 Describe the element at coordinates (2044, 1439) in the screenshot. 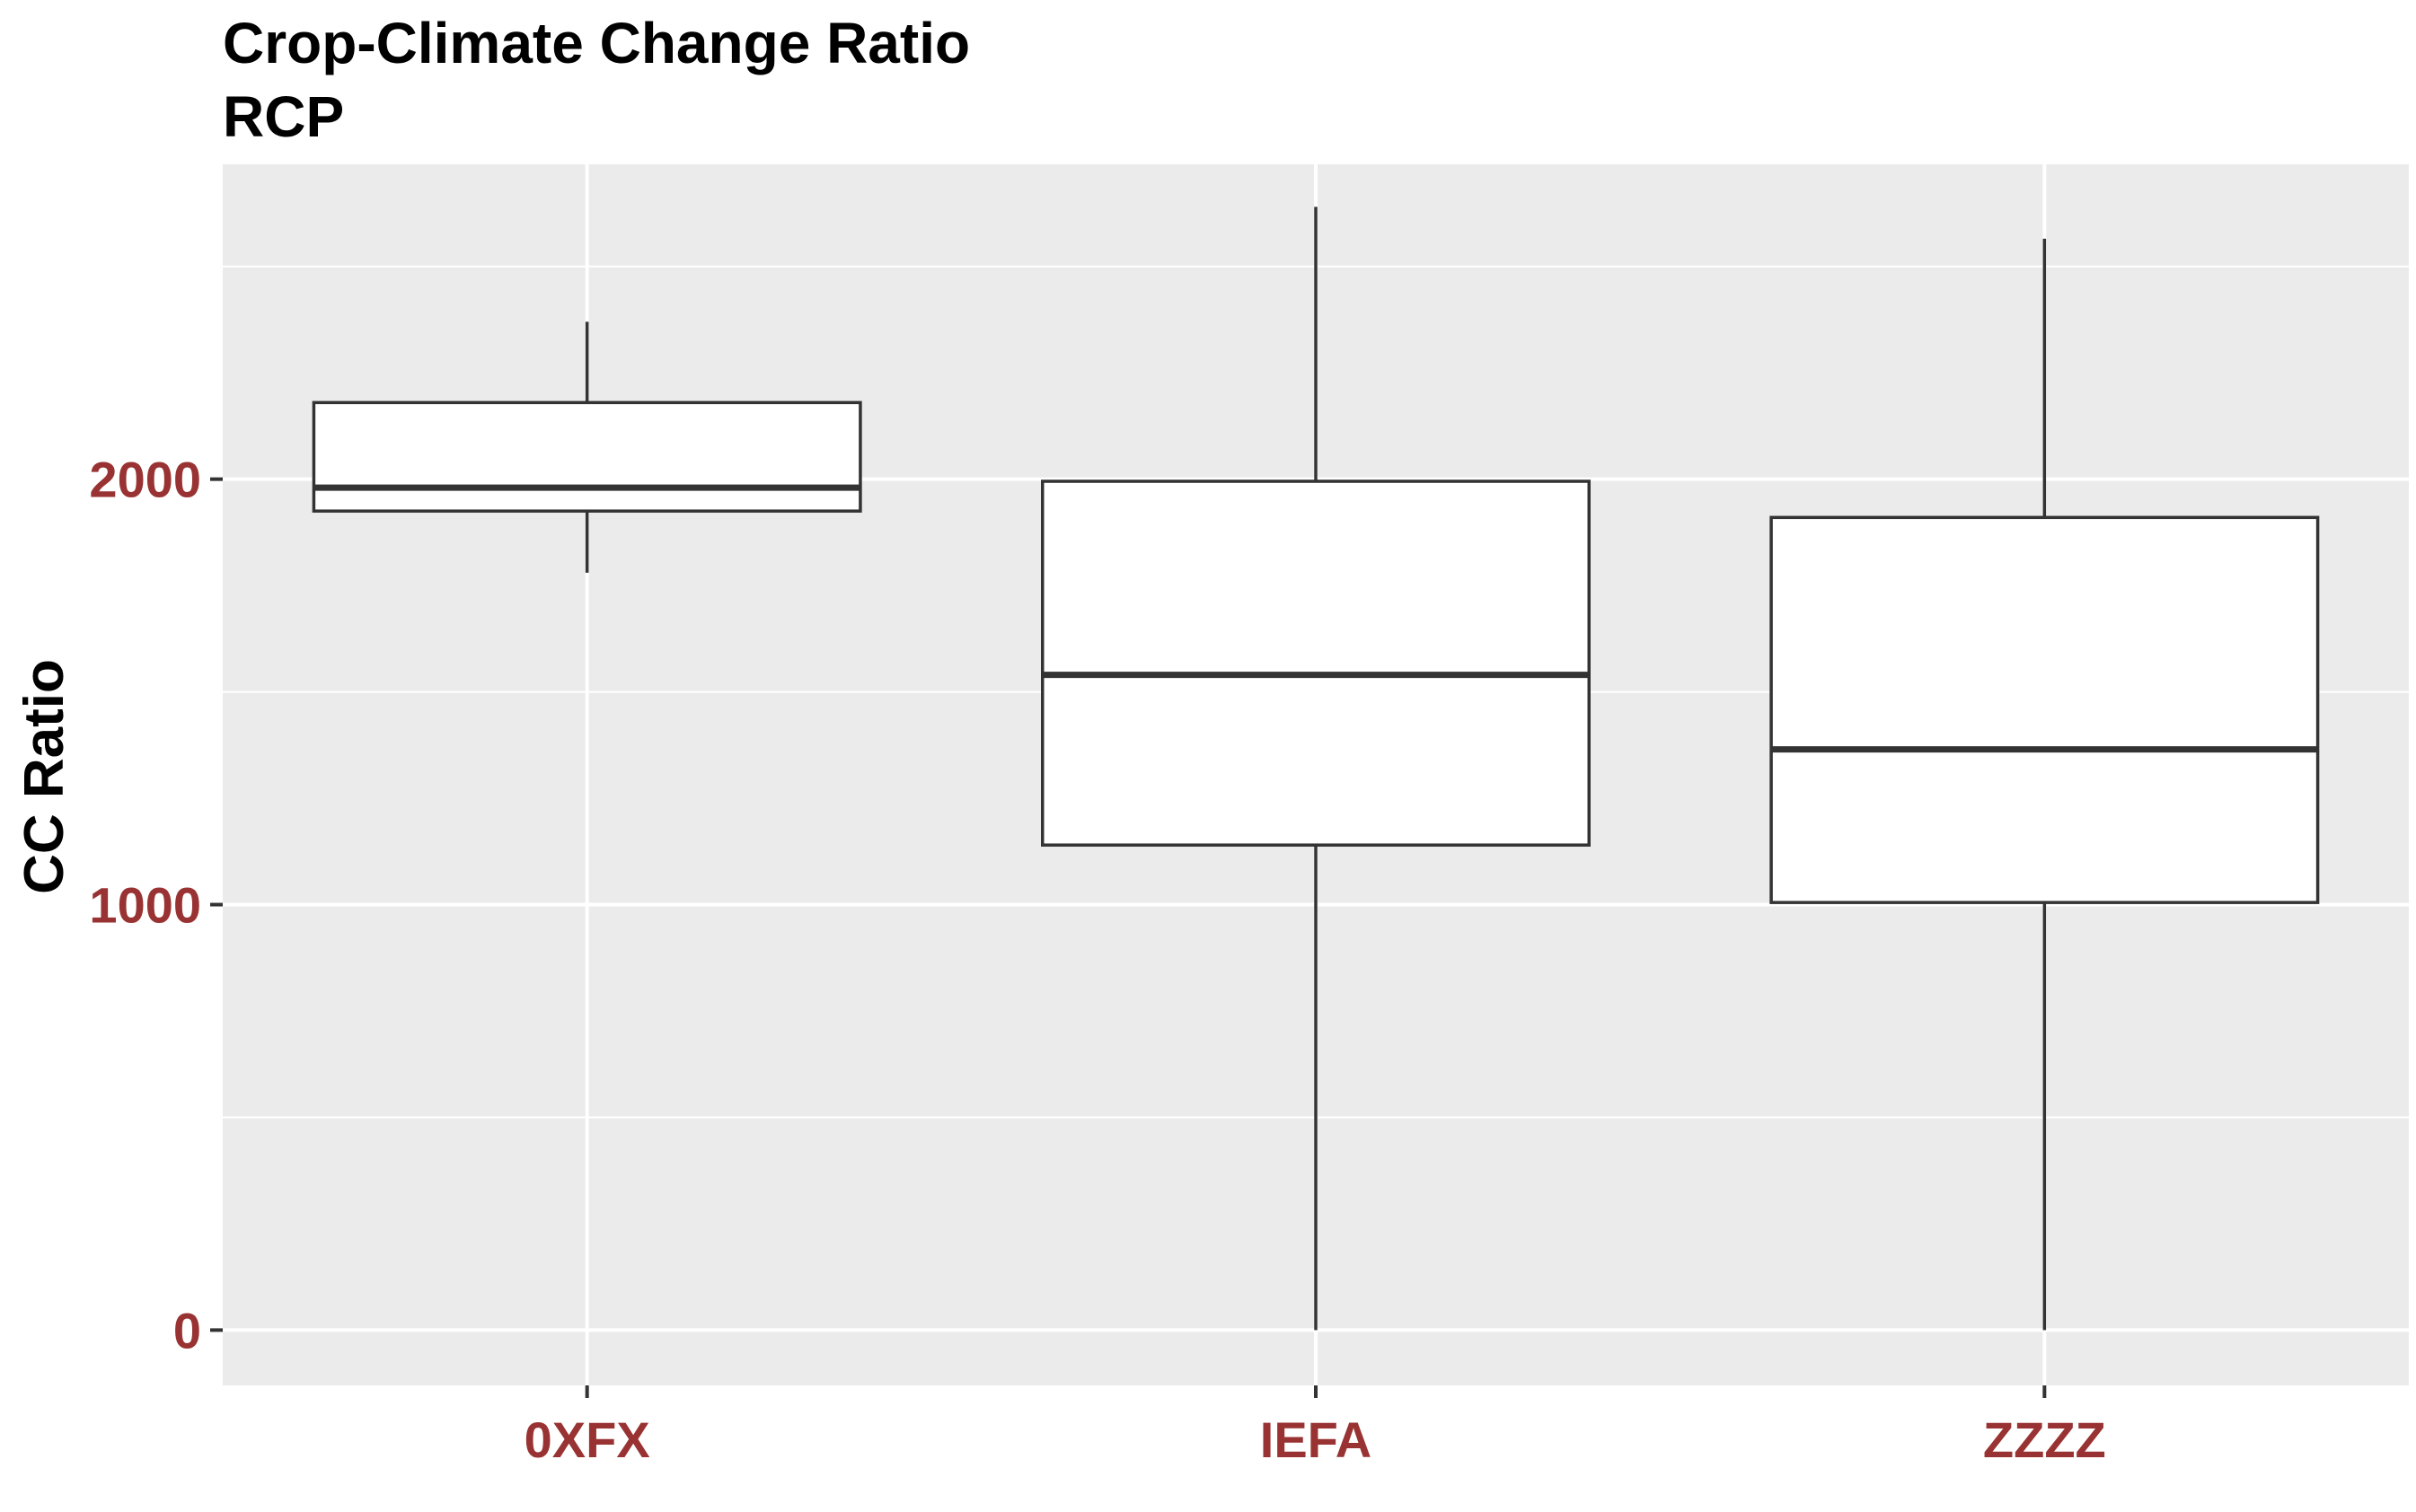

I see `x-tick-label: ZZZZ` at that location.